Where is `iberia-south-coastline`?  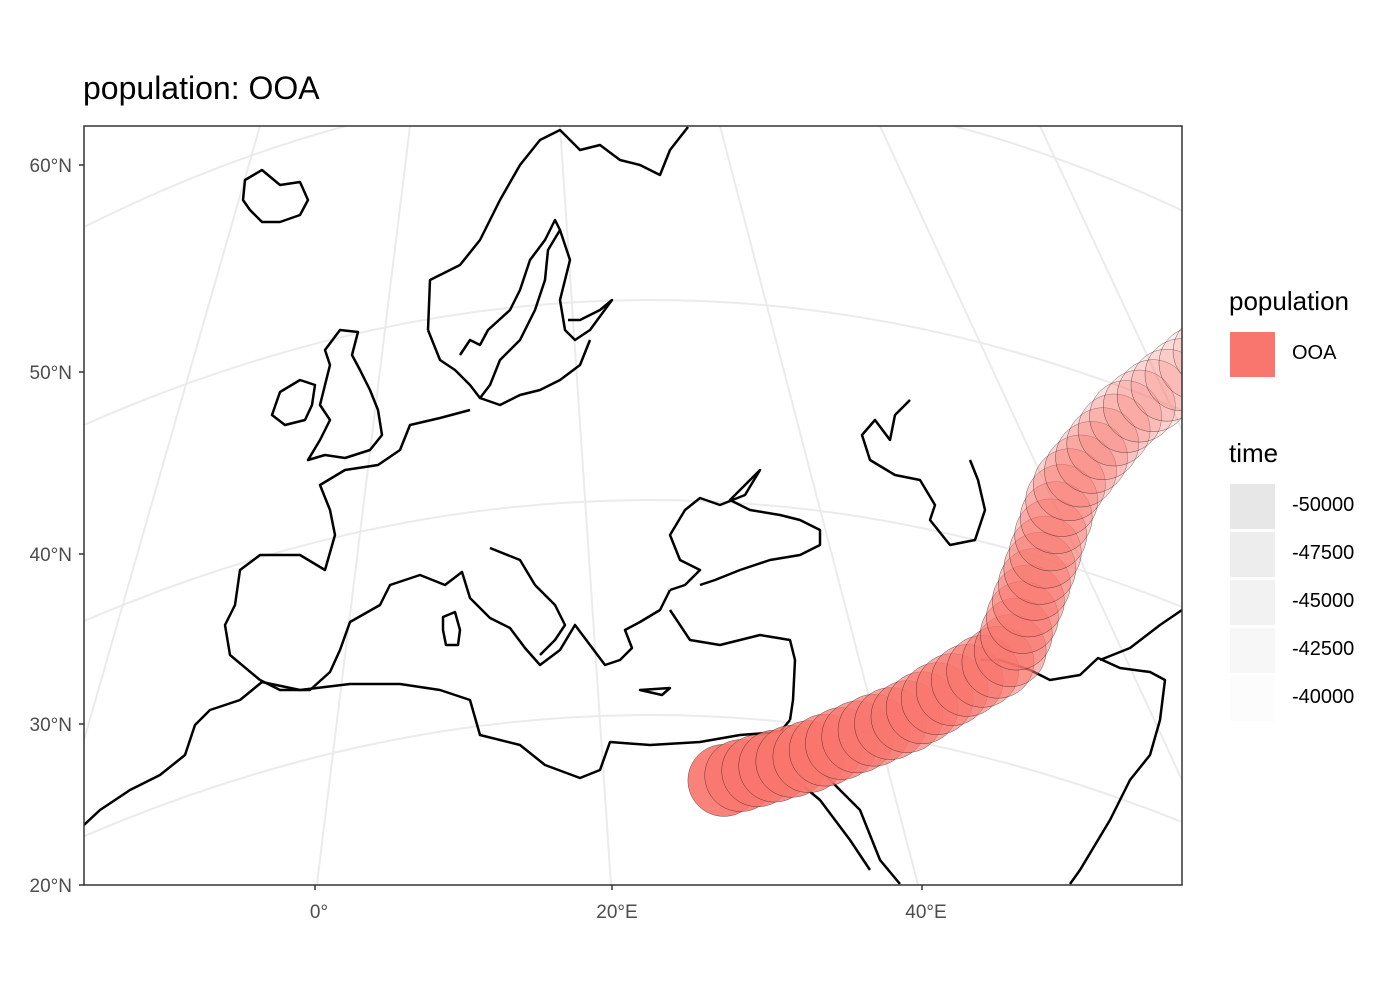 iberia-south-coastline is located at coordinates (465, 631).